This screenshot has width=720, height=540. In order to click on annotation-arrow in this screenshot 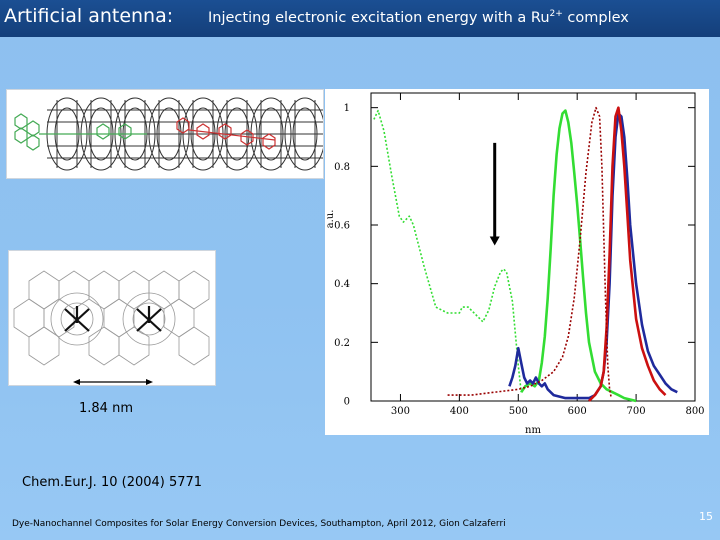, I will do `click(494, 194)`.